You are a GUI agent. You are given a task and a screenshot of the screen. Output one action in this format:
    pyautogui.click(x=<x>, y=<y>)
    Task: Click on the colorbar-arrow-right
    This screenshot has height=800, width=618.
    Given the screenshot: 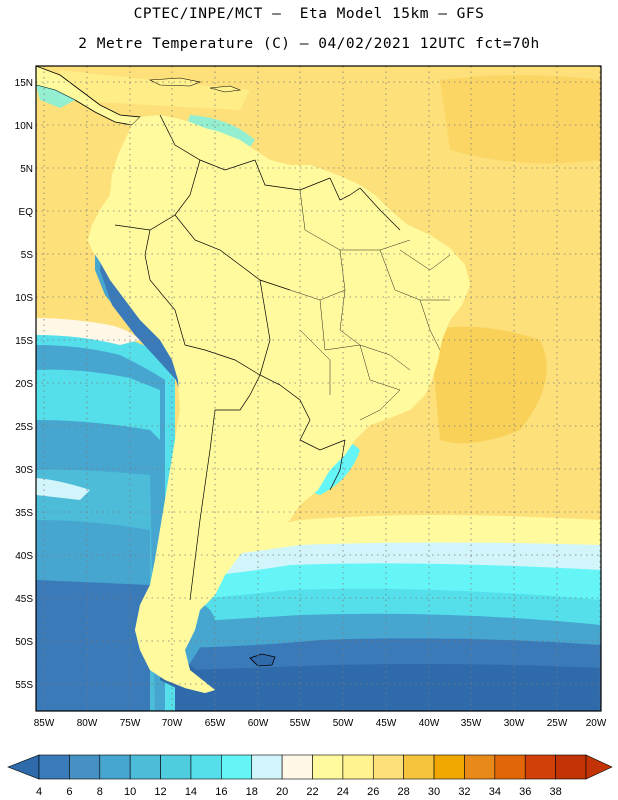 What is the action you would take?
    pyautogui.click(x=599, y=767)
    